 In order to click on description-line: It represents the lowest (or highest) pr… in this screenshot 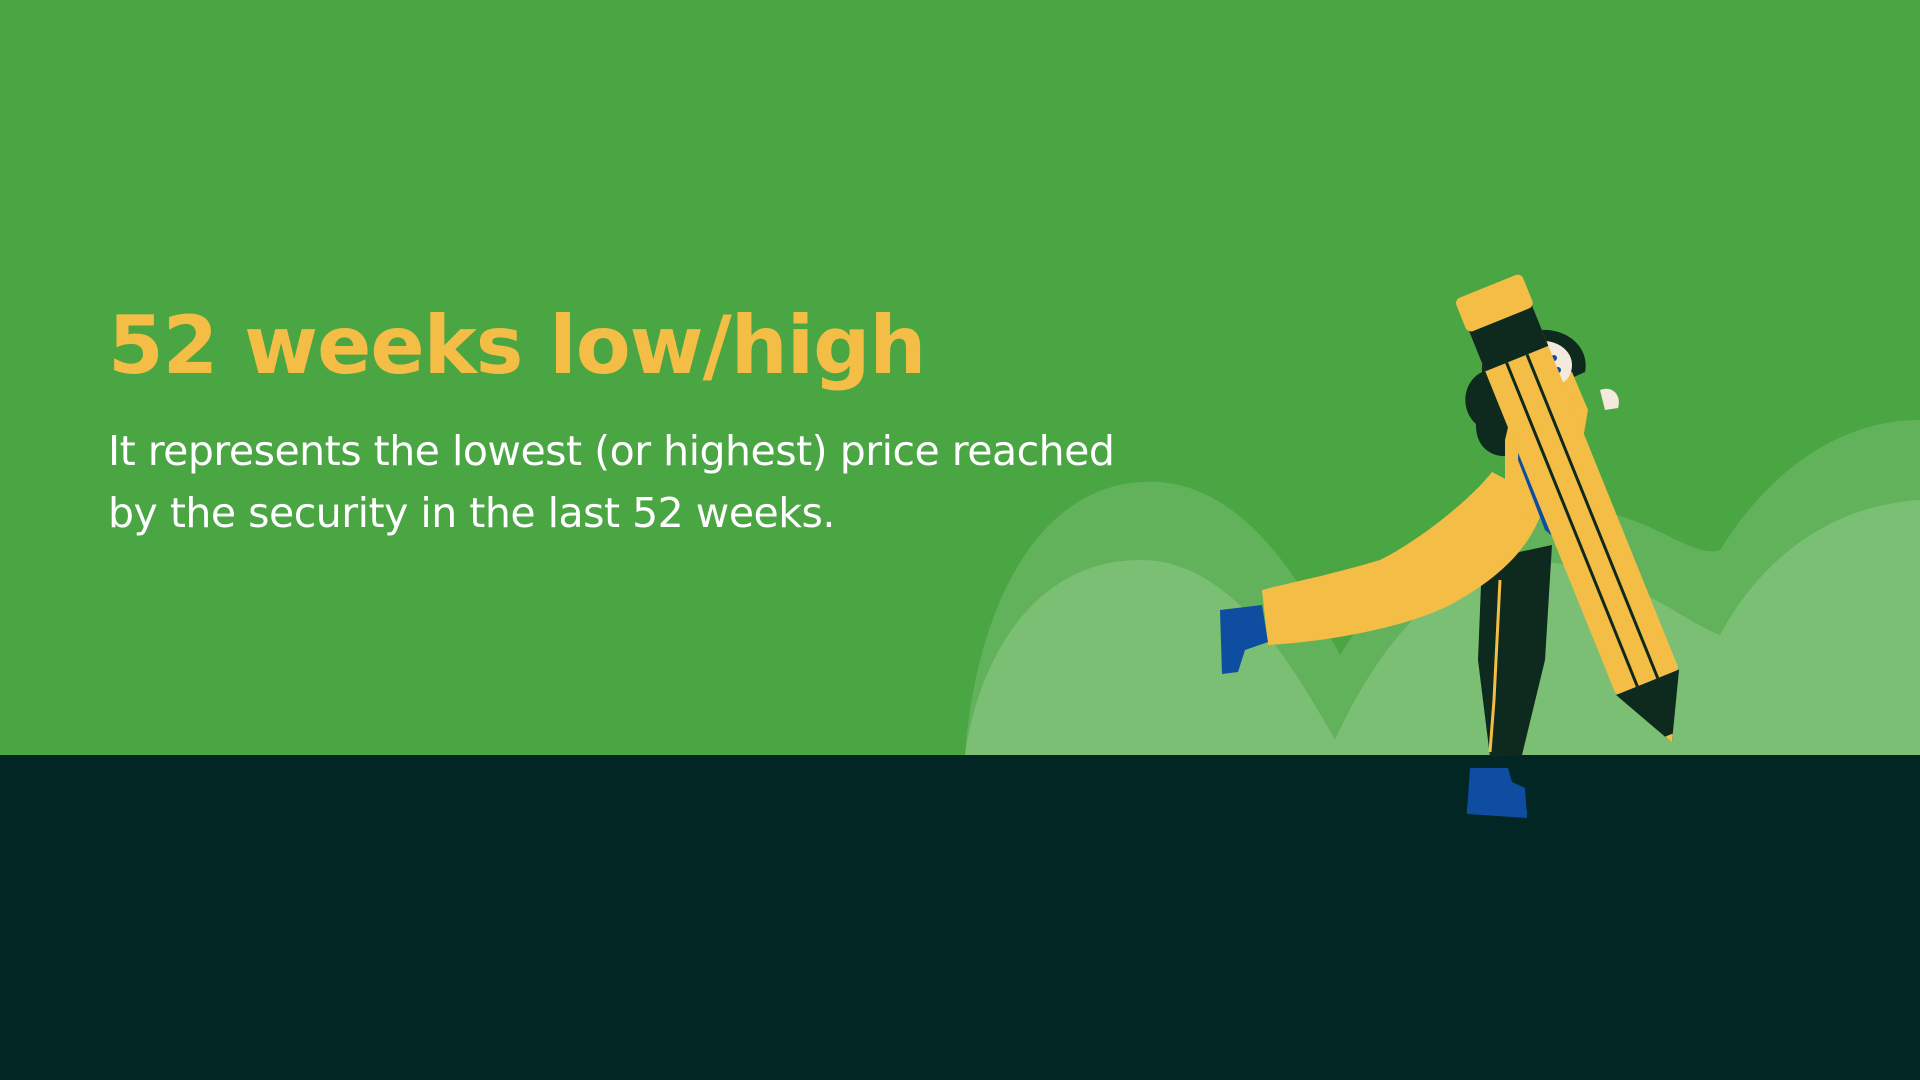, I will do `click(611, 451)`.